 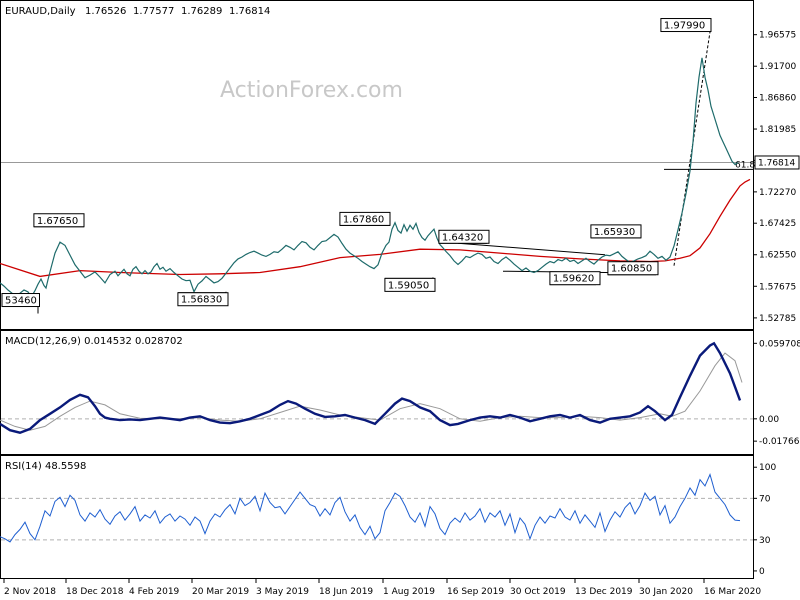 I want to click on macd-y-tick-label-2: -0.017661, so click(x=779, y=442).